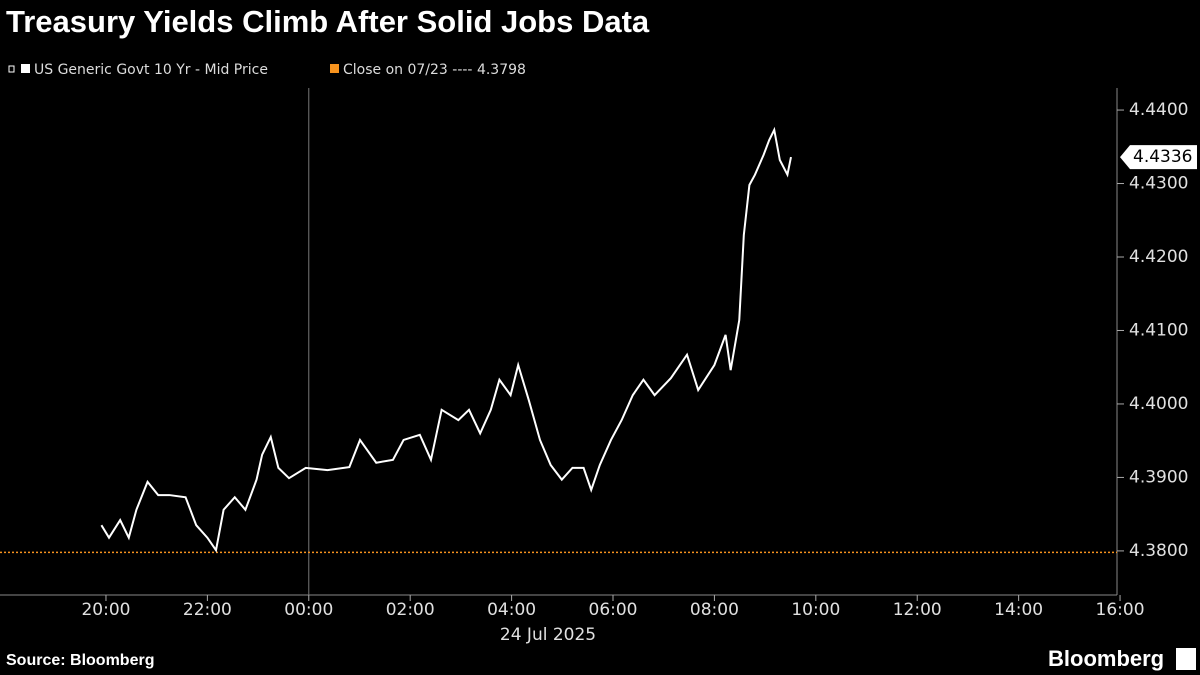 This screenshot has height=675, width=1200. I want to click on legend-icon, so click(11, 69).